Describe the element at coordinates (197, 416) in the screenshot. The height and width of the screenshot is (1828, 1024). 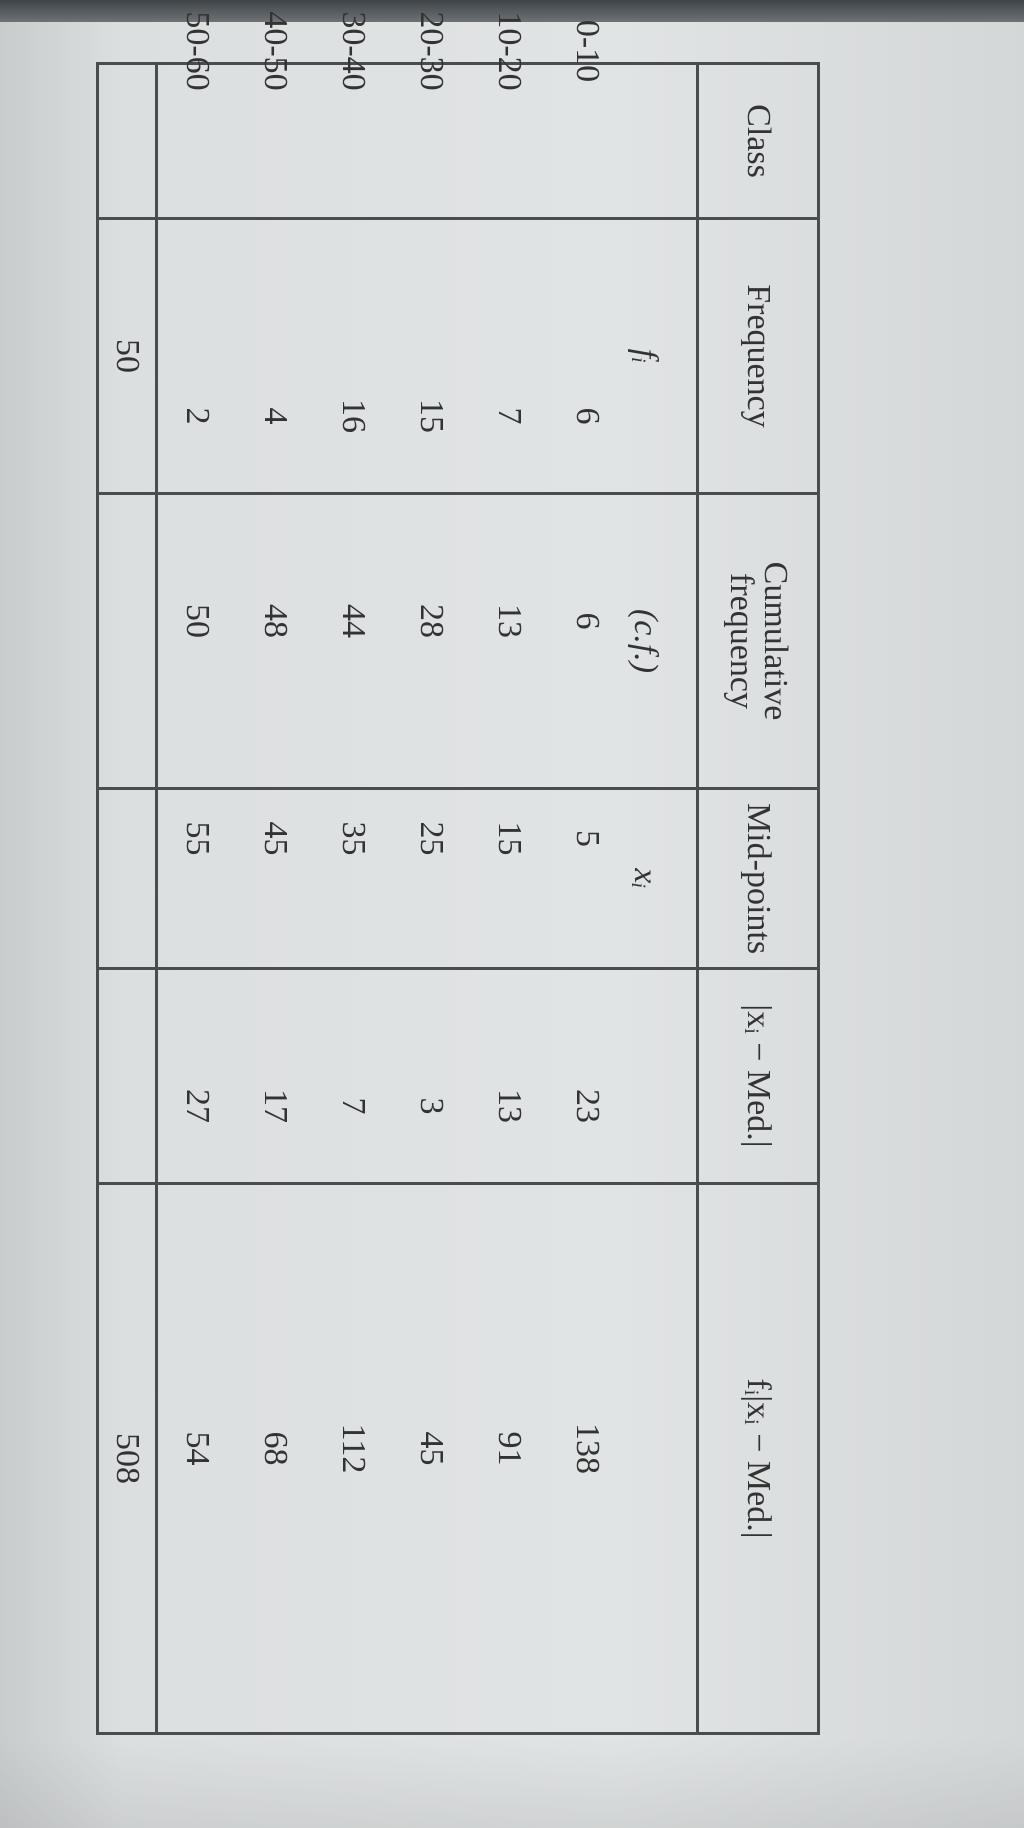
I see `cell-value: 2` at that location.